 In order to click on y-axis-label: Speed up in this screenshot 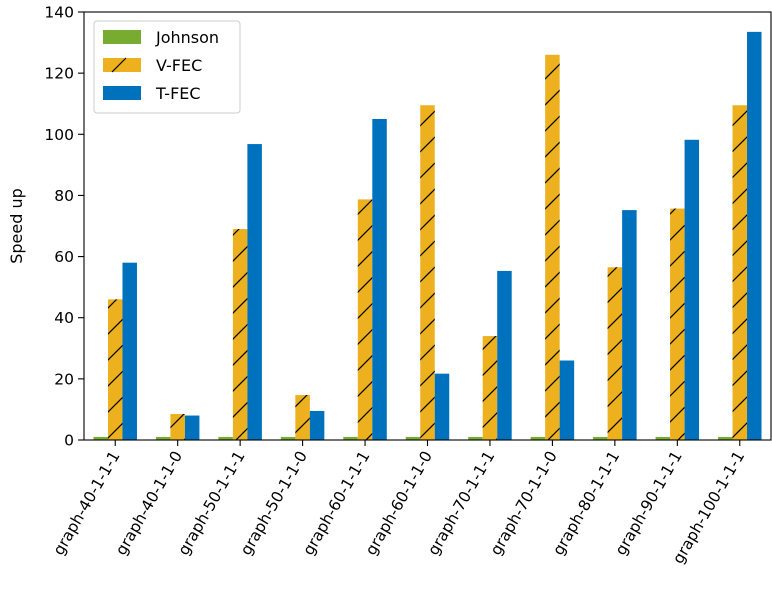, I will do `click(16, 226)`.